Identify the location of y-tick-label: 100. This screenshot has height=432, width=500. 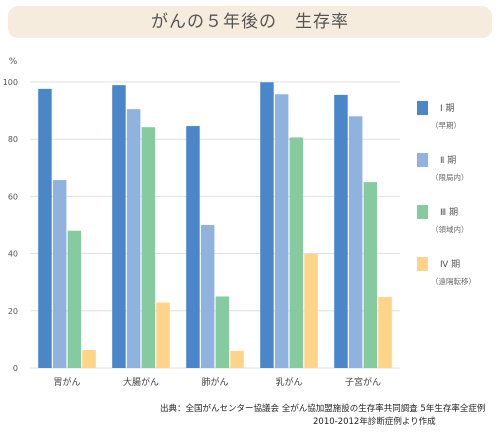
(10, 82).